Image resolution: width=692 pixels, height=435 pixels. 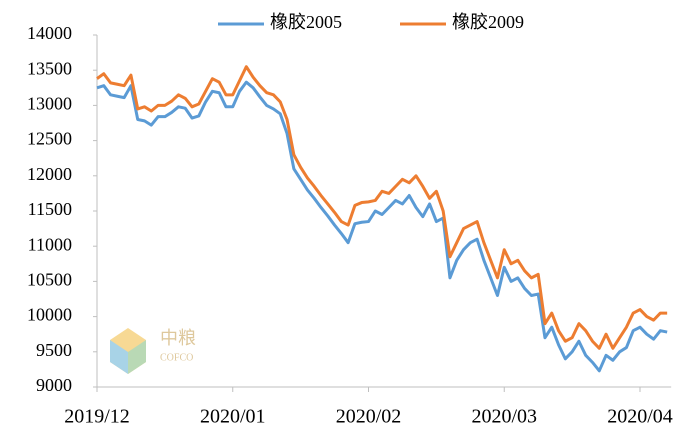 What do you see at coordinates (306, 22) in the screenshot?
I see `legend-label: 橡胶2005` at bounding box center [306, 22].